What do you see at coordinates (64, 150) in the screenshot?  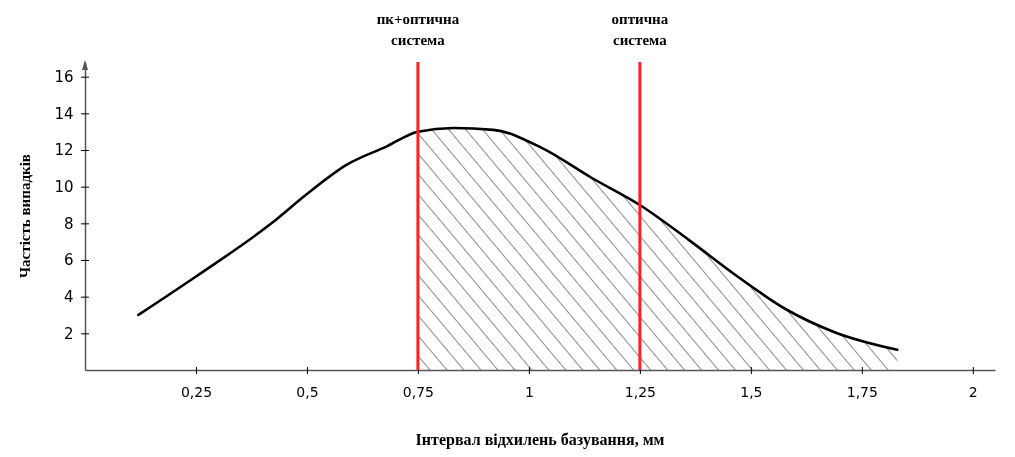 I see `y-tick-label: 12` at bounding box center [64, 150].